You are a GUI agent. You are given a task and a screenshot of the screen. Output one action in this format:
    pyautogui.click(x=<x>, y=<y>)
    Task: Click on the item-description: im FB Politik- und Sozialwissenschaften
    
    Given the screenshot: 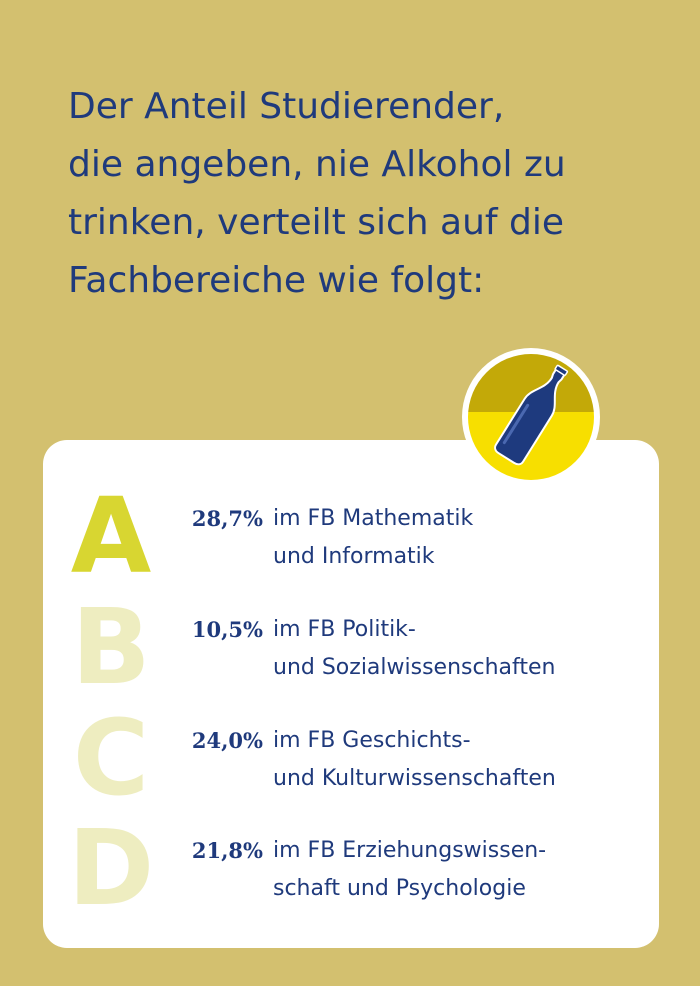 What is the action you would take?
    pyautogui.click(x=463, y=649)
    